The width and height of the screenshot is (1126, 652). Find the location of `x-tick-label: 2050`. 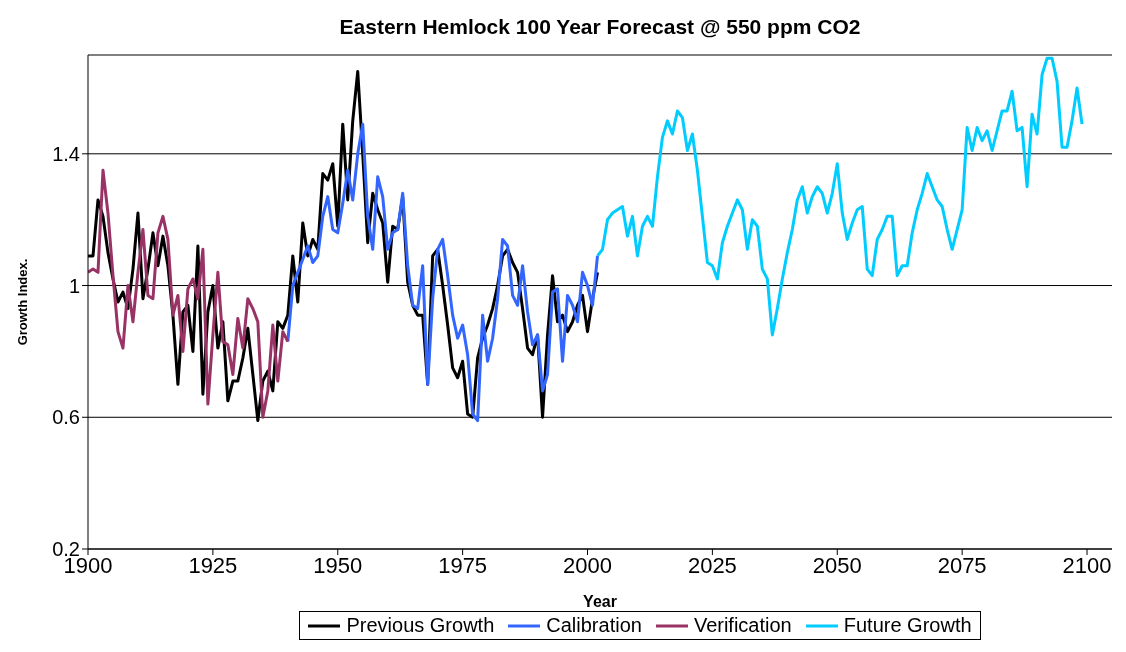

x-tick-label: 2050 is located at coordinates (837, 565).